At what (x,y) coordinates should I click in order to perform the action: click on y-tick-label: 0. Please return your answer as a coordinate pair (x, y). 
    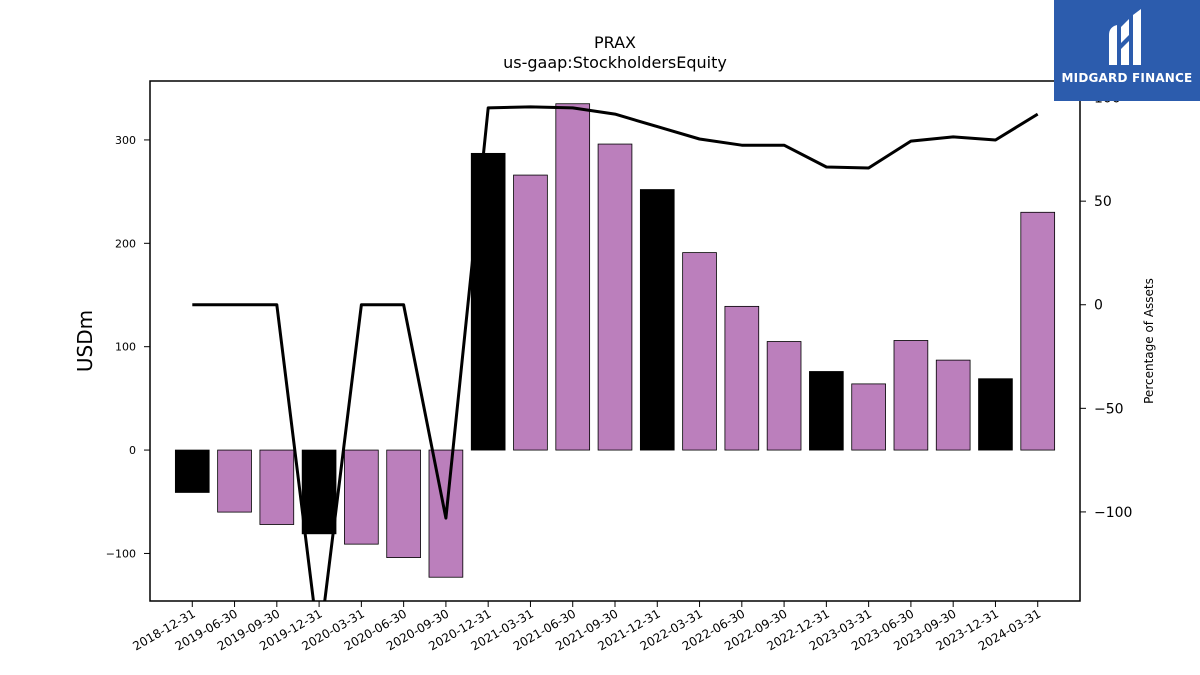
    Looking at the image, I should click on (132, 450).